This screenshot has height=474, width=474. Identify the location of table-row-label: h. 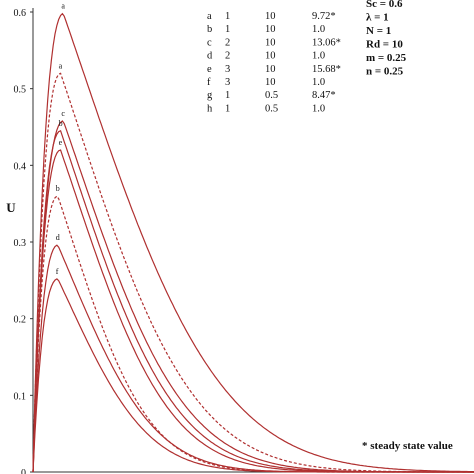
(210, 108).